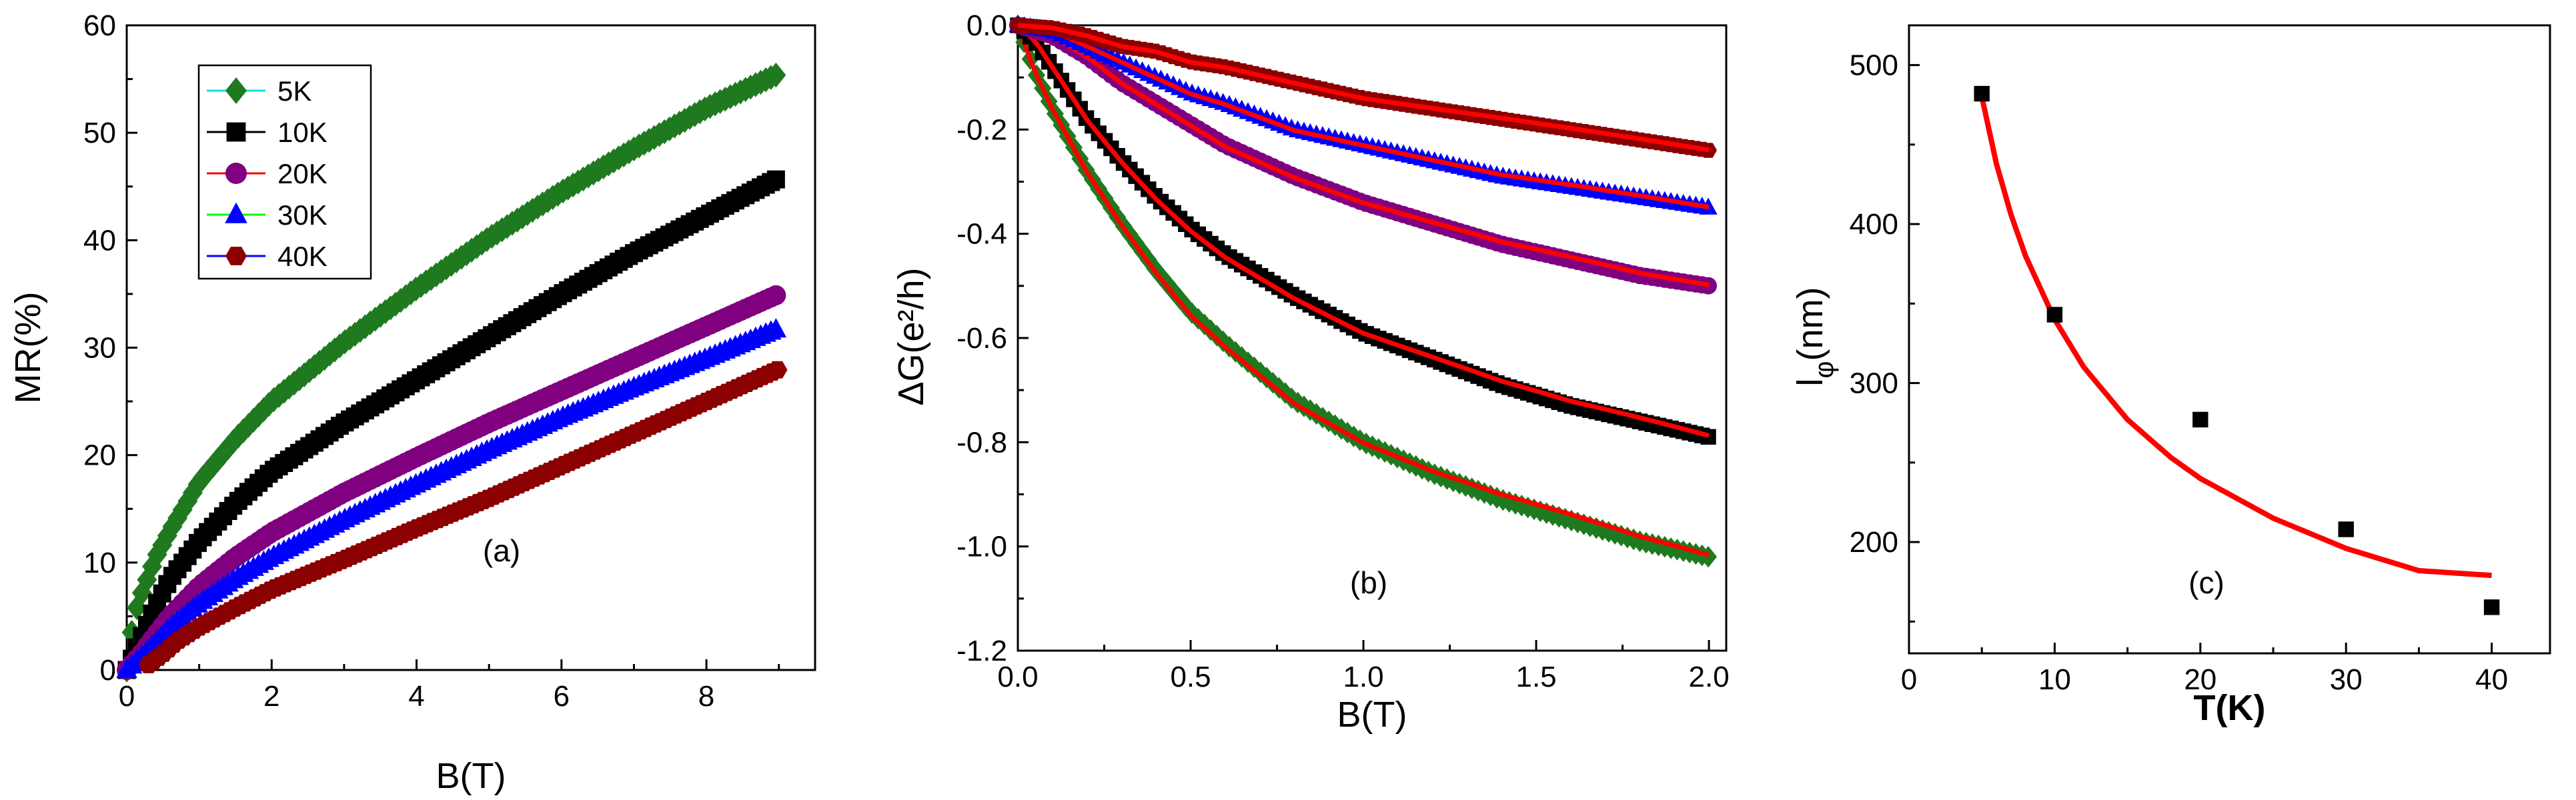 Image resolution: width=2576 pixels, height=800 pixels. I want to click on y-tick-label: 300, so click(1874, 383).